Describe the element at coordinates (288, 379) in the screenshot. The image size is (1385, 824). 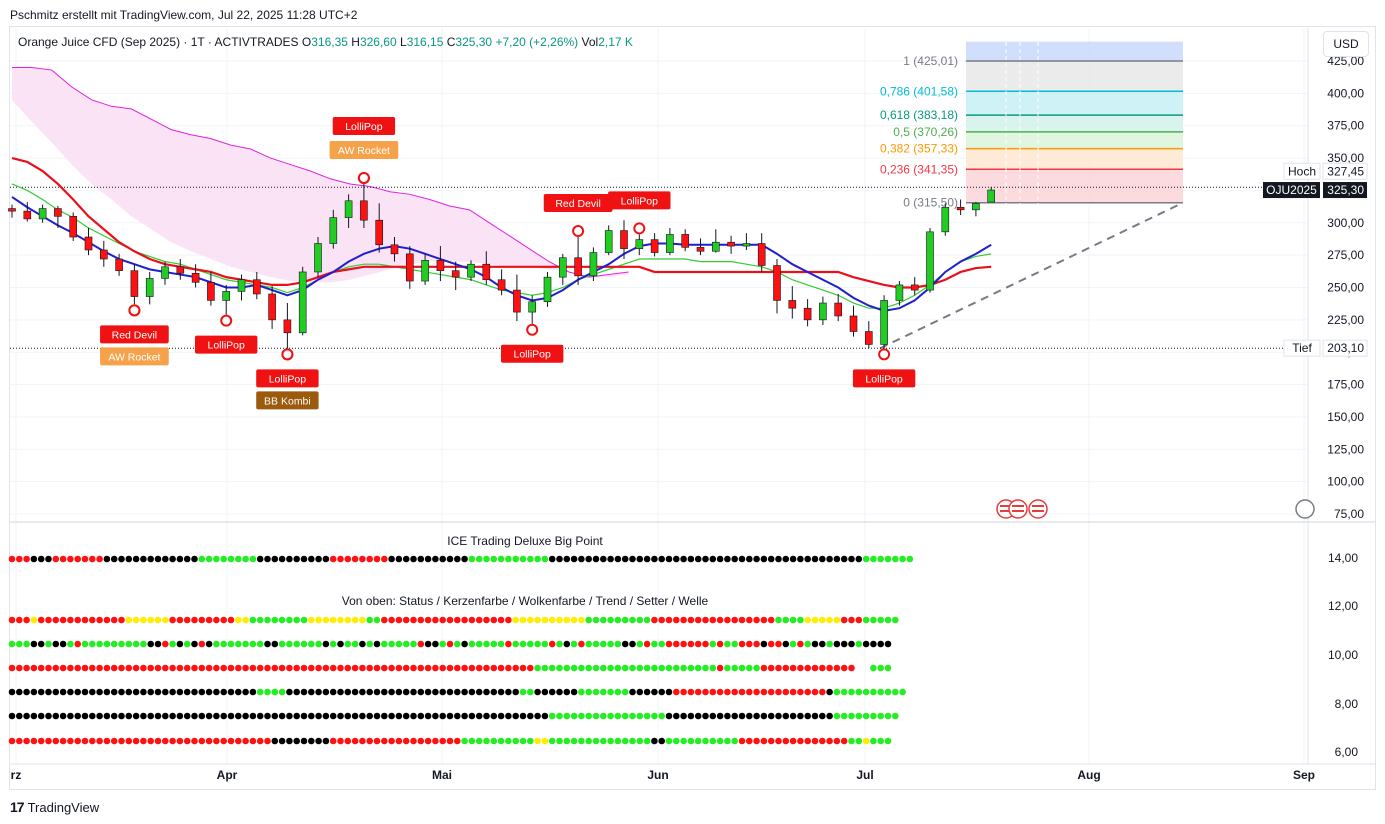
I see `signal-text: LolliPop` at that location.